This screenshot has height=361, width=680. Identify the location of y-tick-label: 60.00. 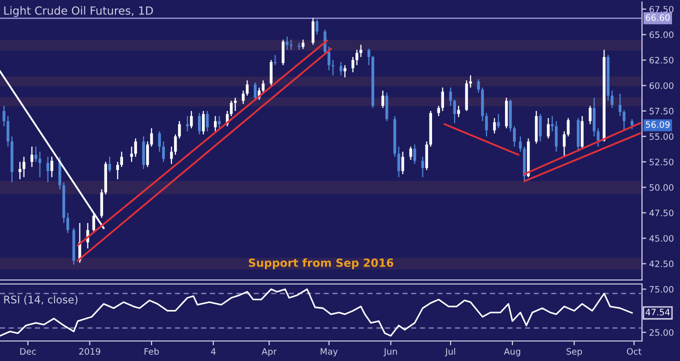
(662, 85).